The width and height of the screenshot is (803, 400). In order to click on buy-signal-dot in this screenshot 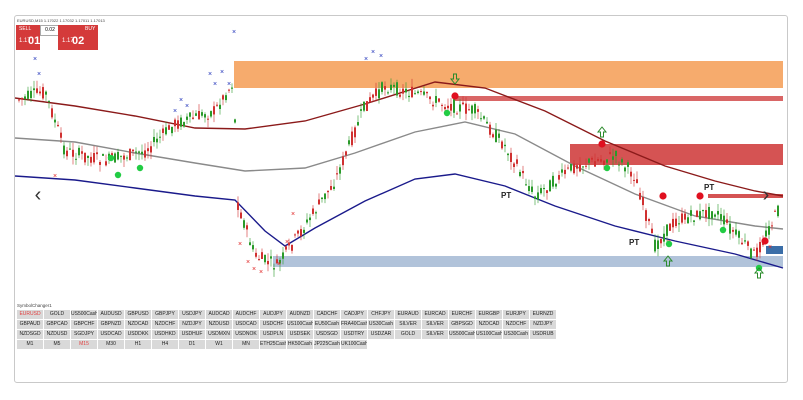, I will do `click(669, 244)`.